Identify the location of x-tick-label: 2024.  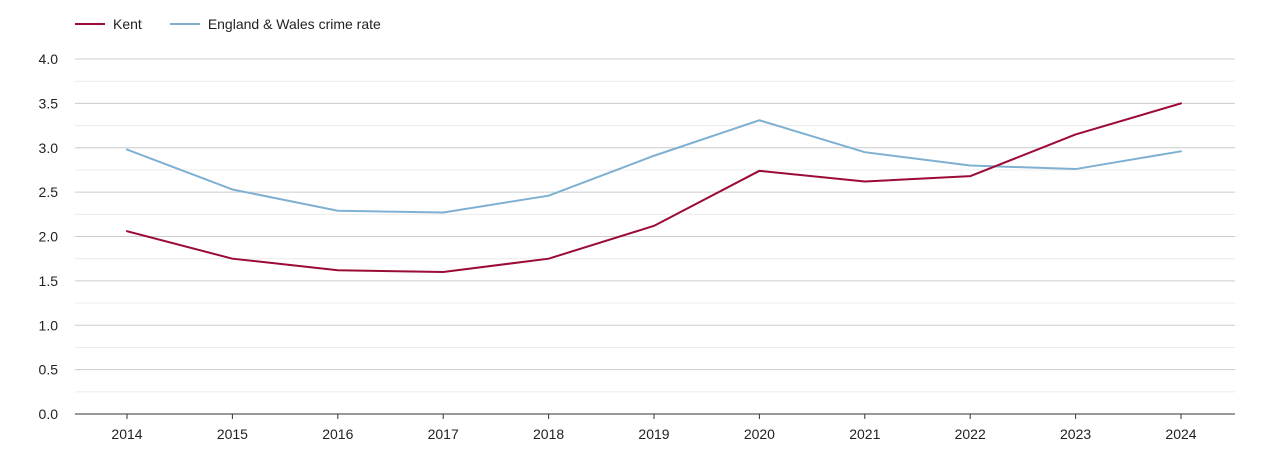
(1180, 434).